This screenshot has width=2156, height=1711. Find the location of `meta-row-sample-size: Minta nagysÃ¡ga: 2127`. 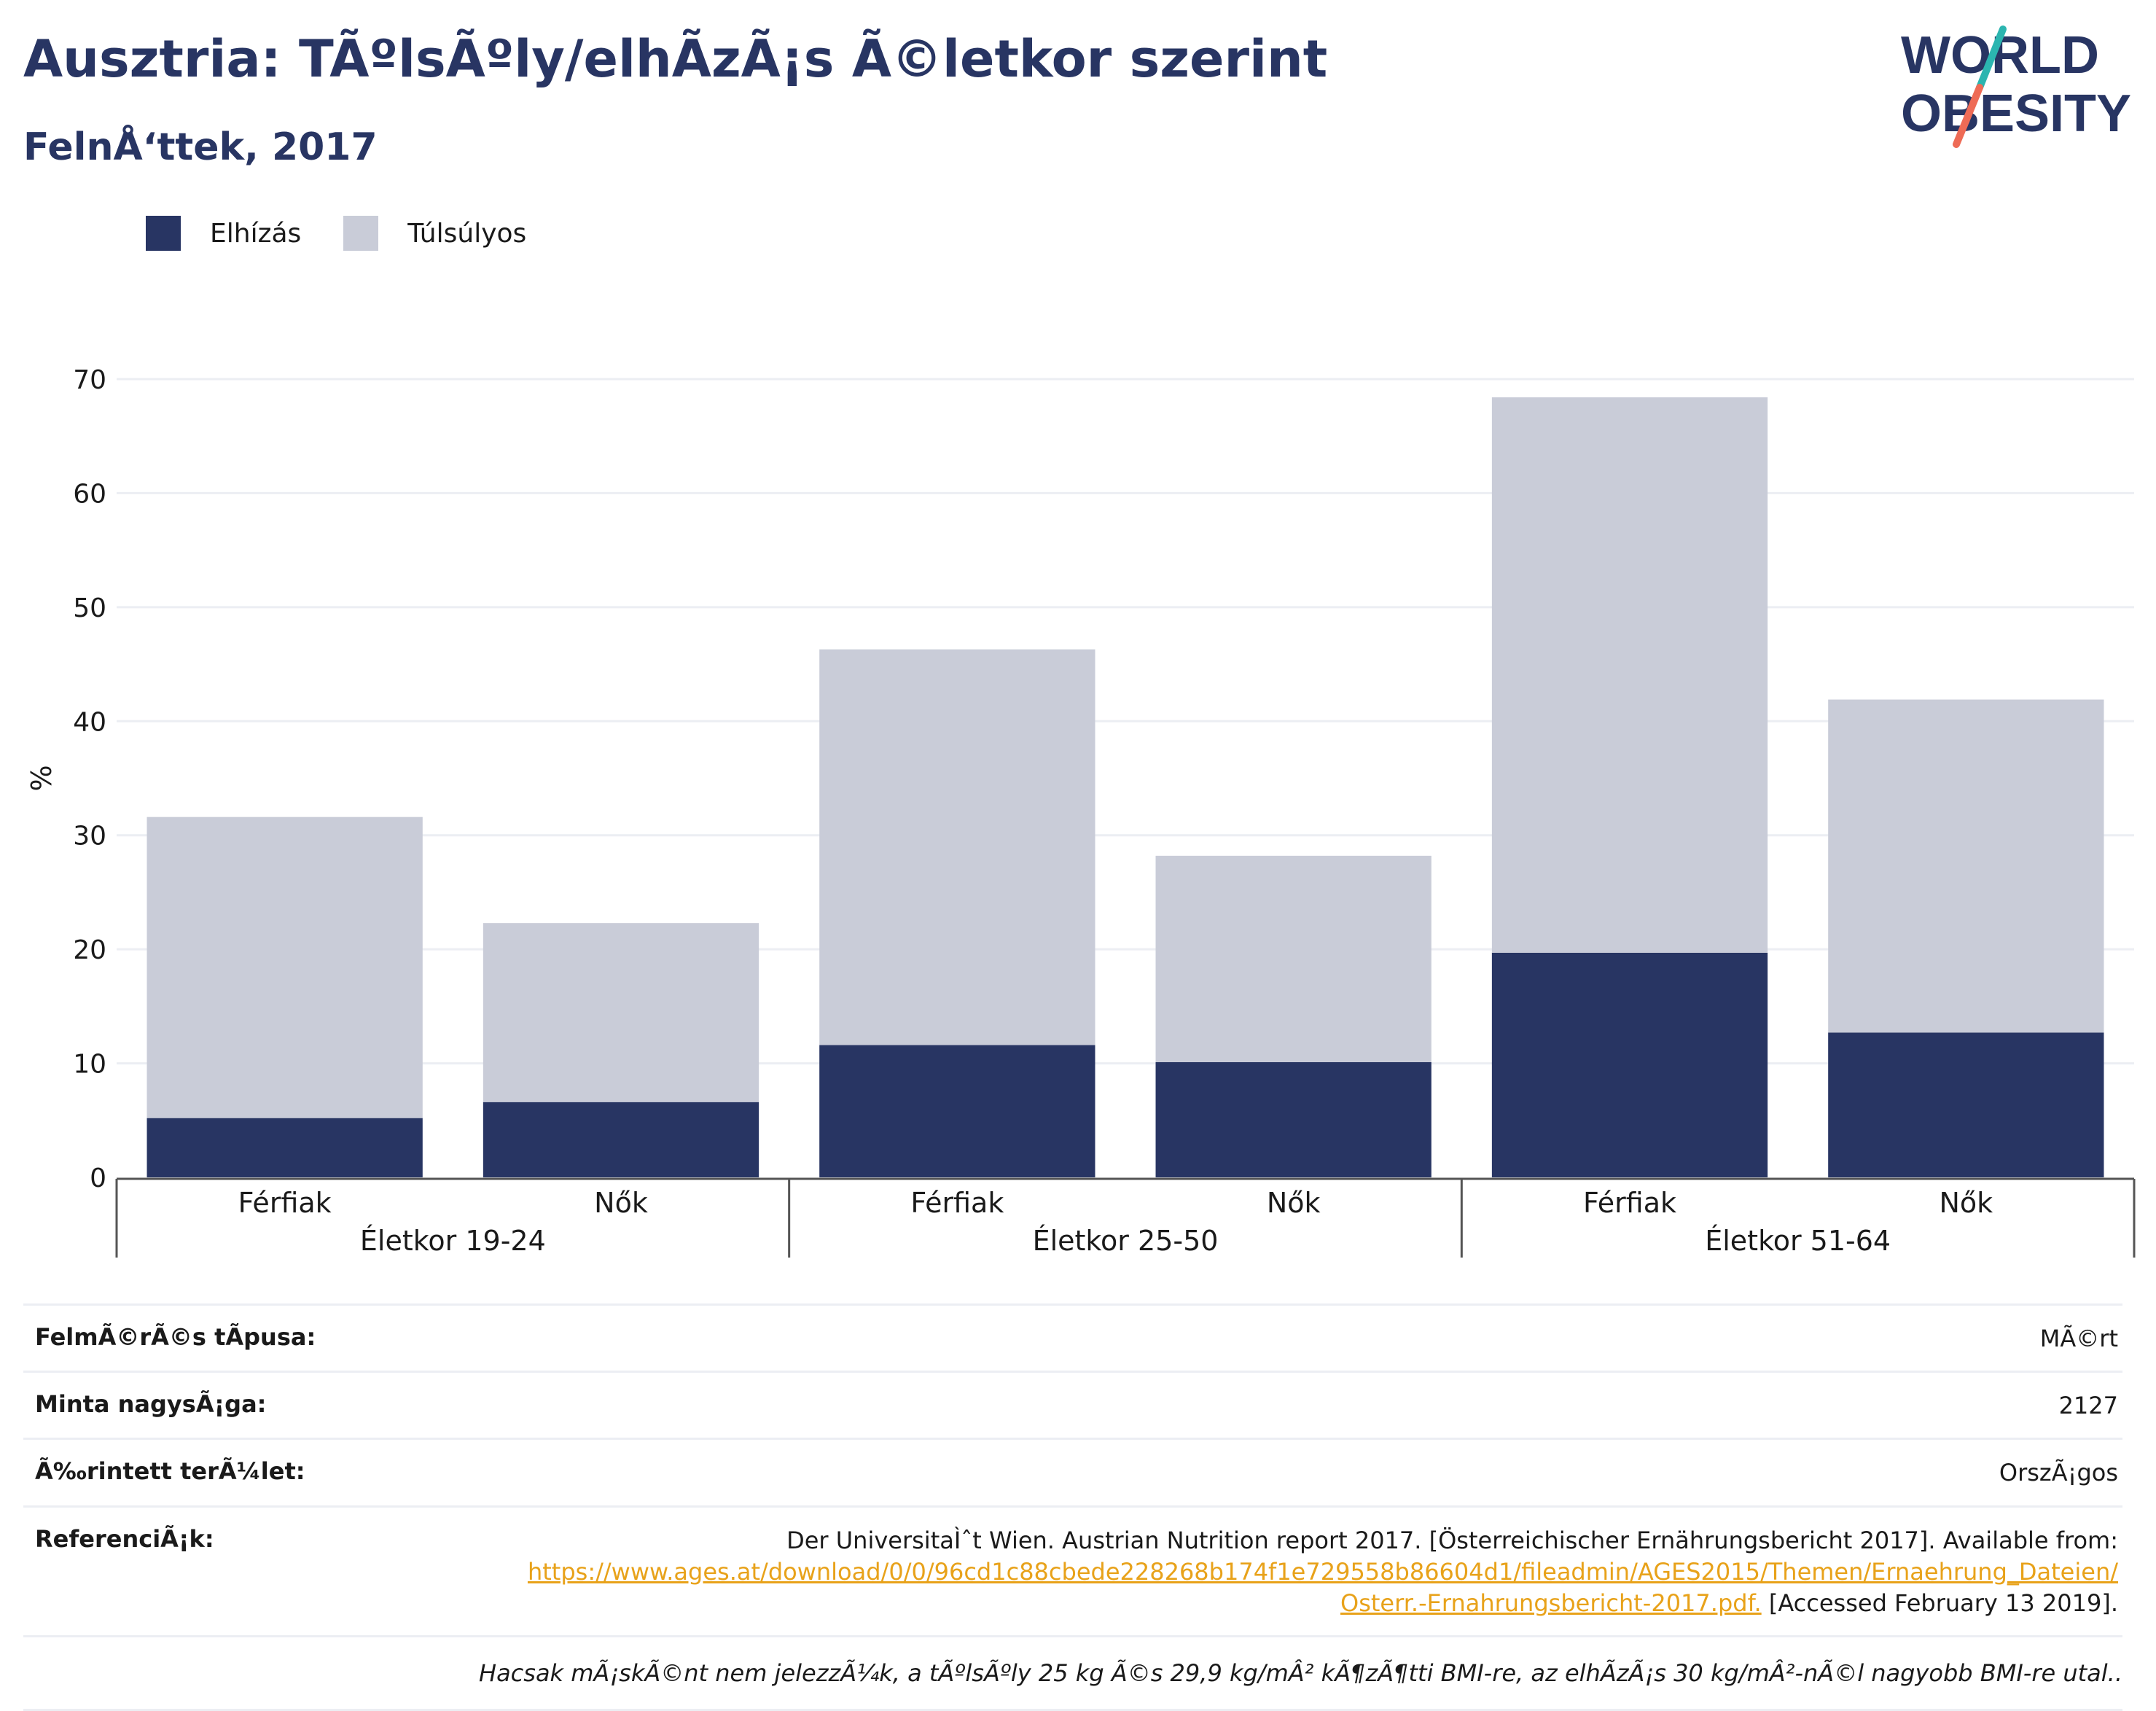

meta-row-sample-size: Minta nagysÃ¡ga: 2127 is located at coordinates (1073, 1404).